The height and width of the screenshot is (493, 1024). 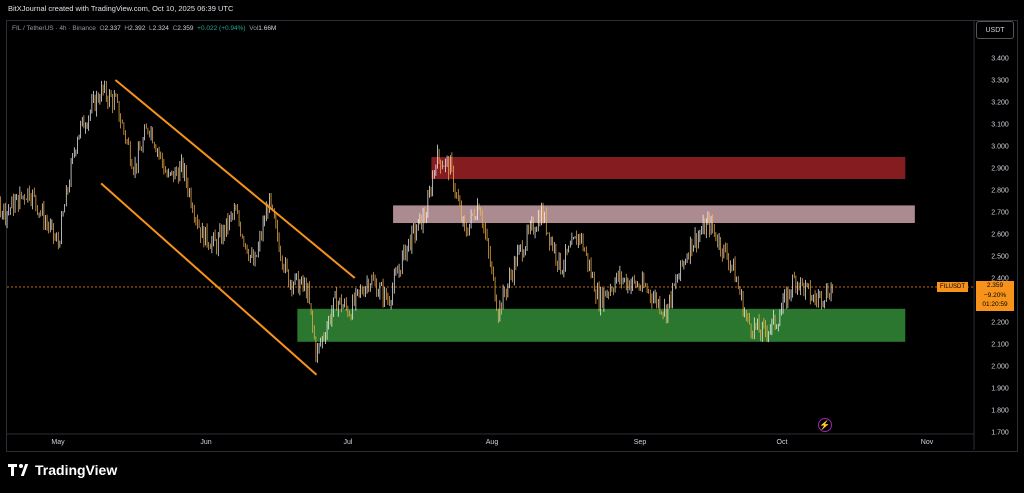 I want to click on volume-value: 1.66M, so click(x=267, y=28).